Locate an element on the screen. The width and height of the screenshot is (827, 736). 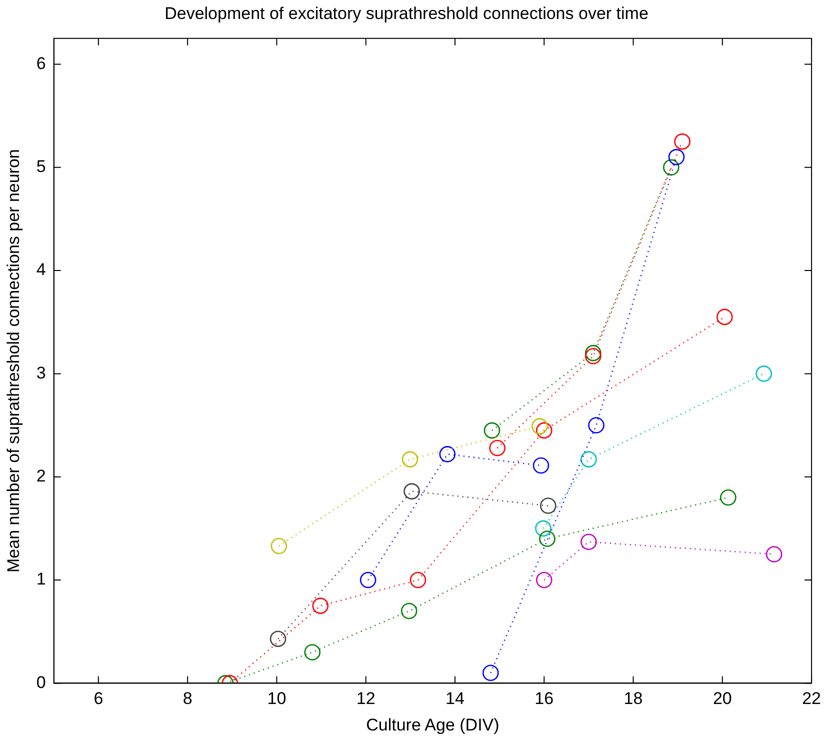
y-tick-label: 4 is located at coordinates (41, 270).